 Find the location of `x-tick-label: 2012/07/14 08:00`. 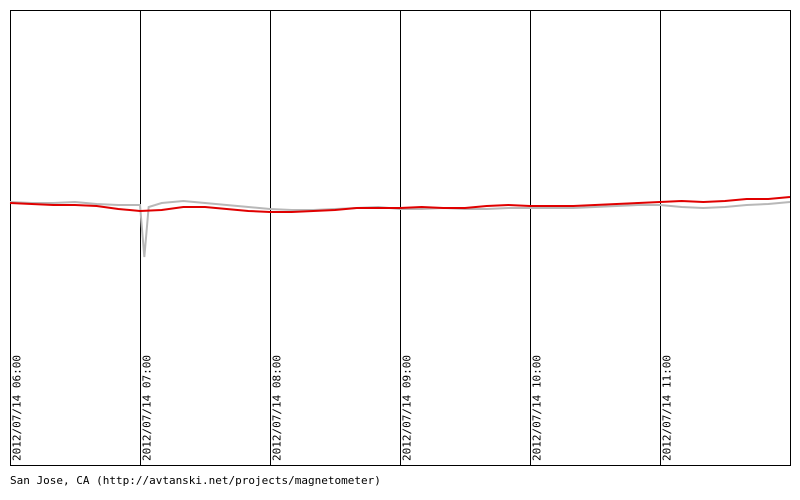

x-tick-label: 2012/07/14 08:00 is located at coordinates (277, 408).